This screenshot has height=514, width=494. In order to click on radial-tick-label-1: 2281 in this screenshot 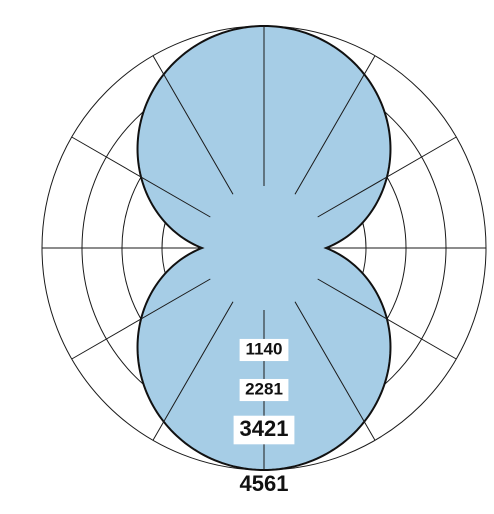, I will do `click(264, 389)`.